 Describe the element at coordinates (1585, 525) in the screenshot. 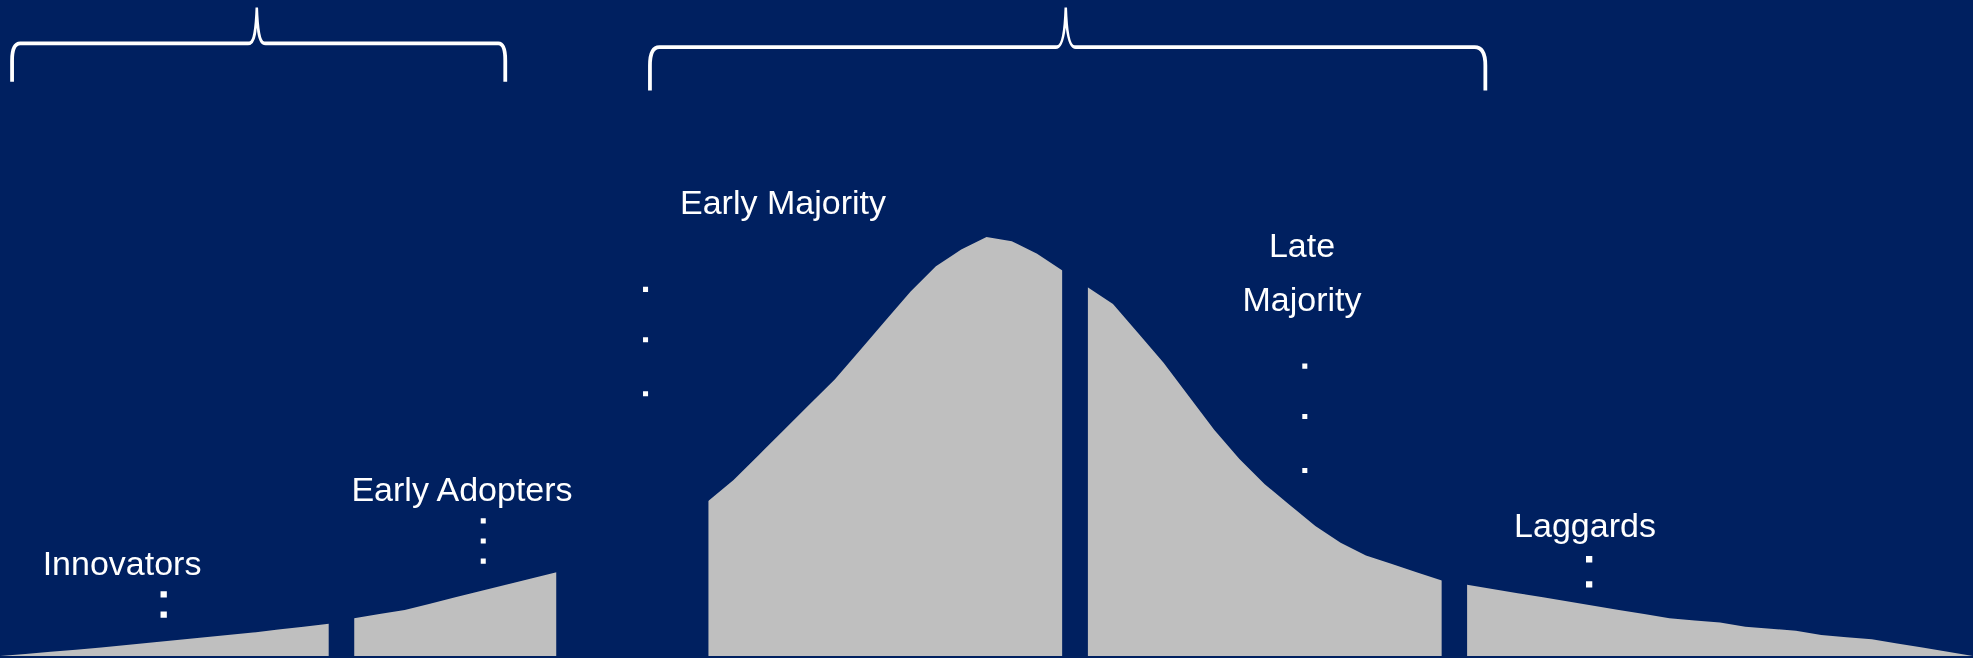

I see `series-label: Laggards` at that location.